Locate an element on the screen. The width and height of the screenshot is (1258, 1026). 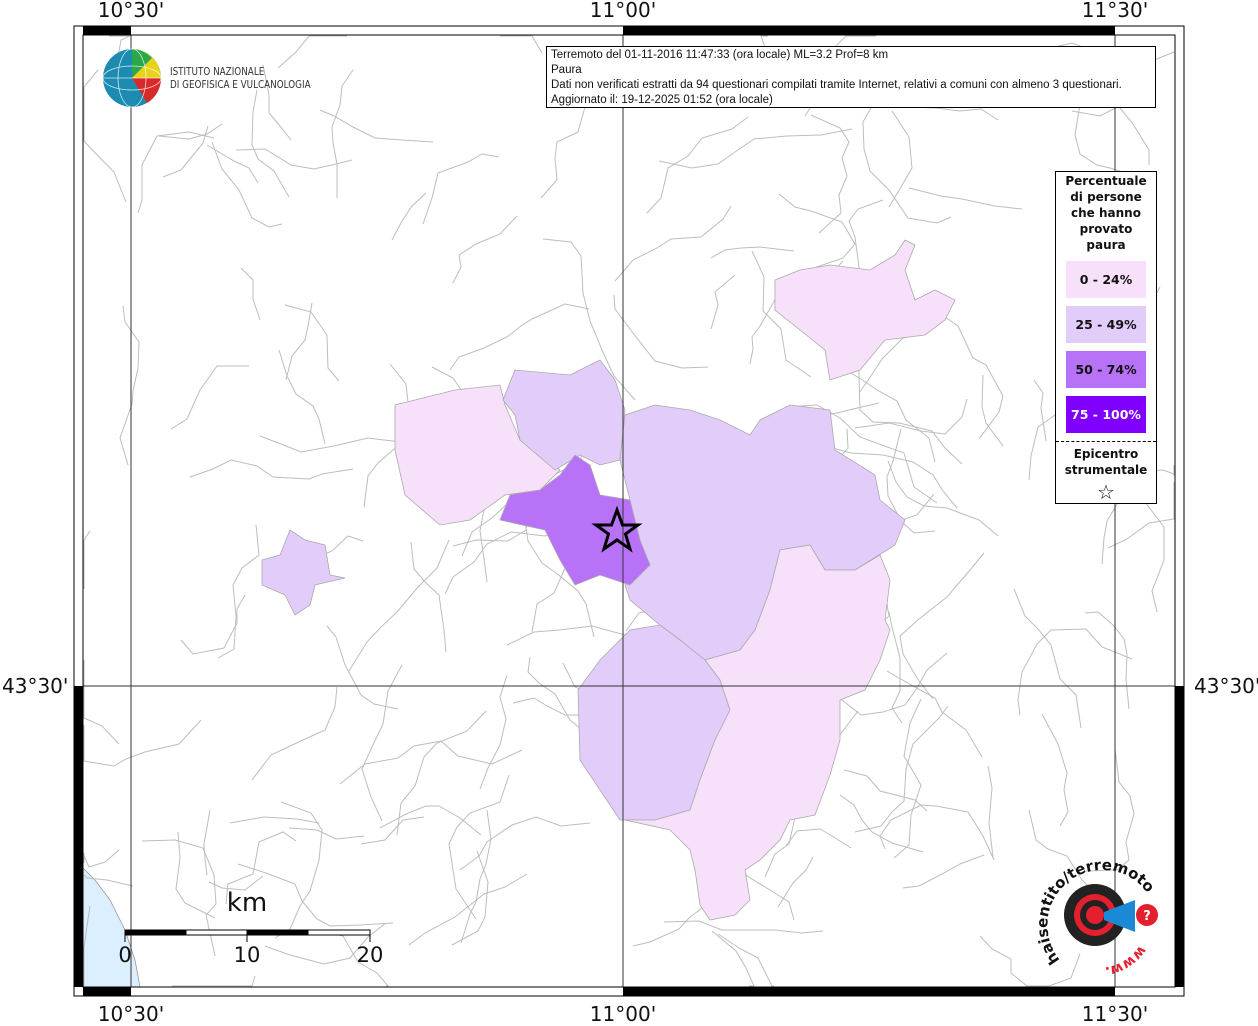
scale-tick-label: 20 is located at coordinates (370, 955).